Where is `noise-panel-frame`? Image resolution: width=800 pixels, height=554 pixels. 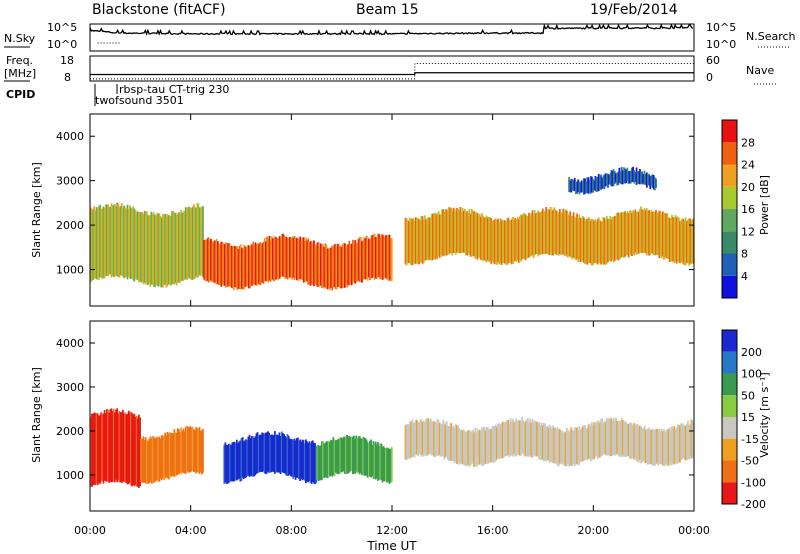 noise-panel-frame is located at coordinates (392, 37).